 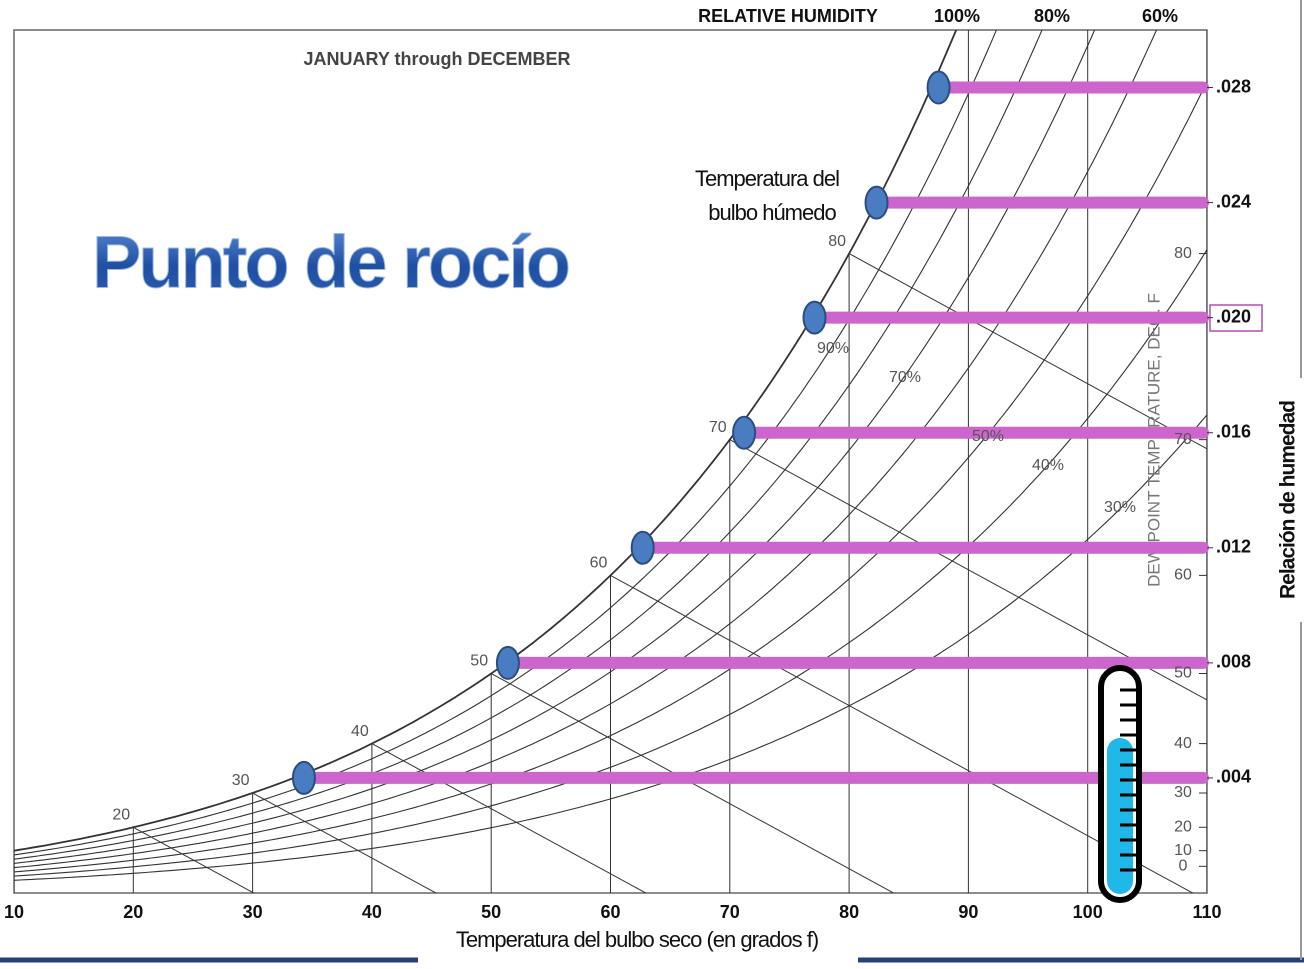 I want to click on dew-point-label: 20, so click(x=1183, y=827).